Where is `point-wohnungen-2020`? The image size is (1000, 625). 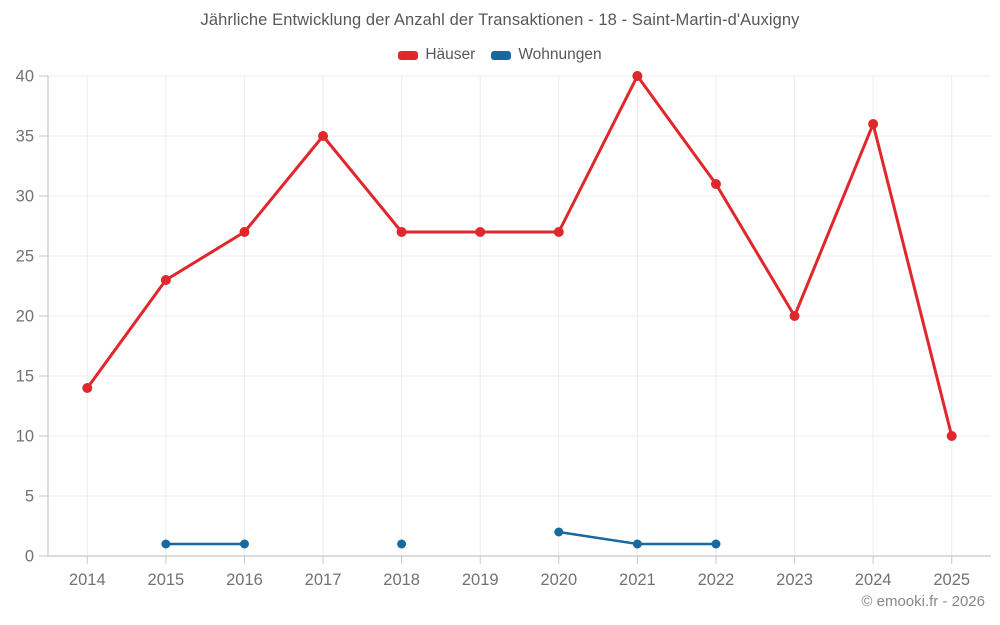
point-wohnungen-2020 is located at coordinates (559, 532).